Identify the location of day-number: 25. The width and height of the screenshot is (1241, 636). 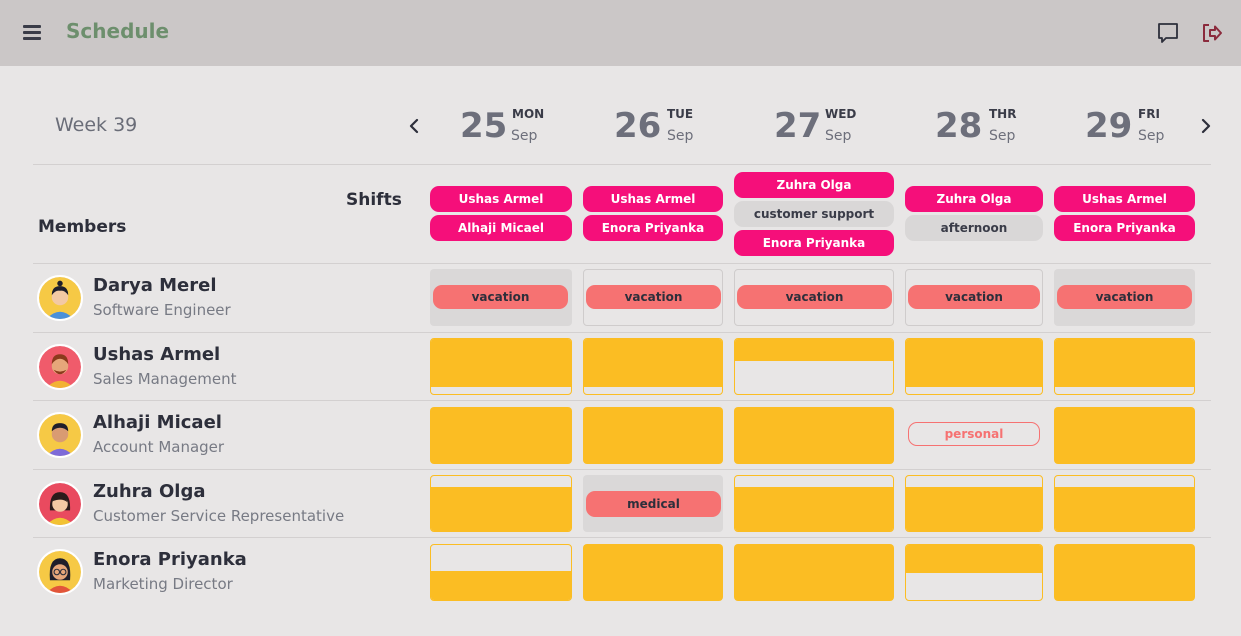
(484, 126).